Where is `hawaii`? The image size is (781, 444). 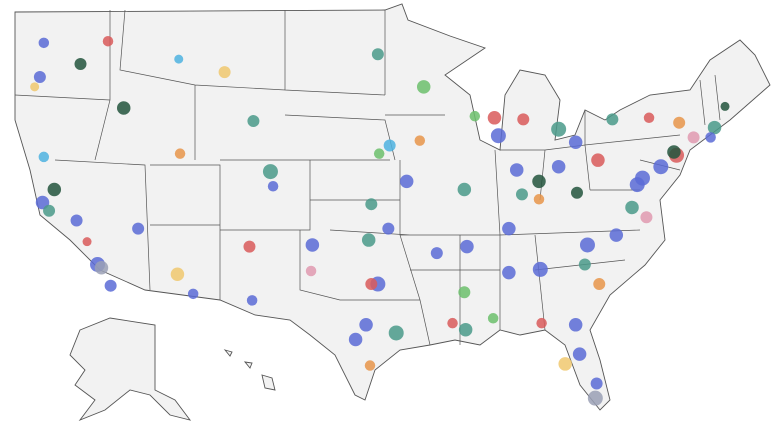 hawaii is located at coordinates (249, 370).